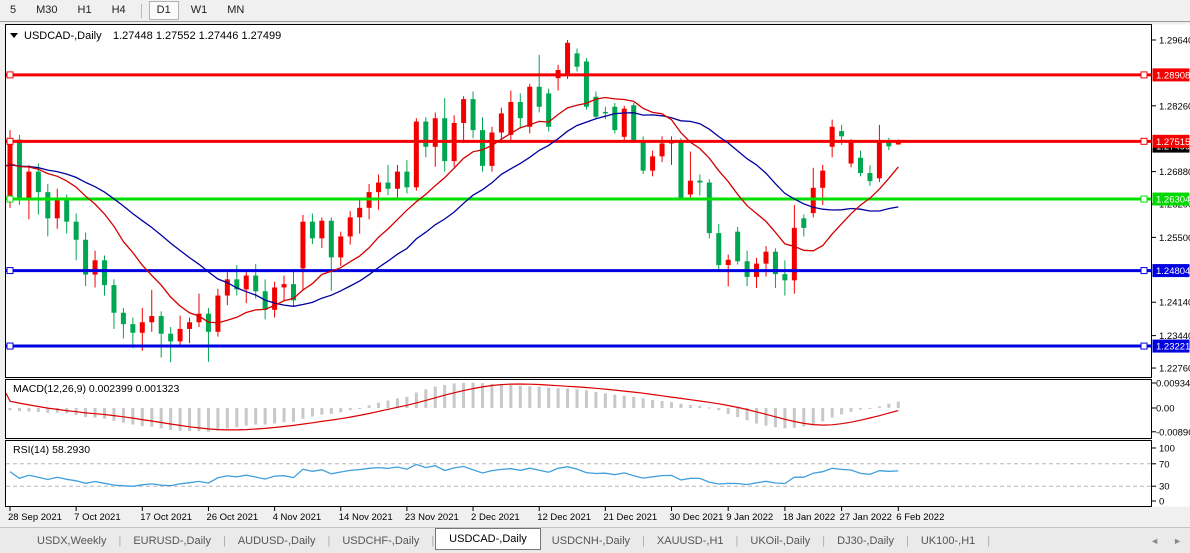 The height and width of the screenshot is (553, 1190). What do you see at coordinates (97, 517) in the screenshot?
I see `date-axis-label: 7 Oct 2021` at bounding box center [97, 517].